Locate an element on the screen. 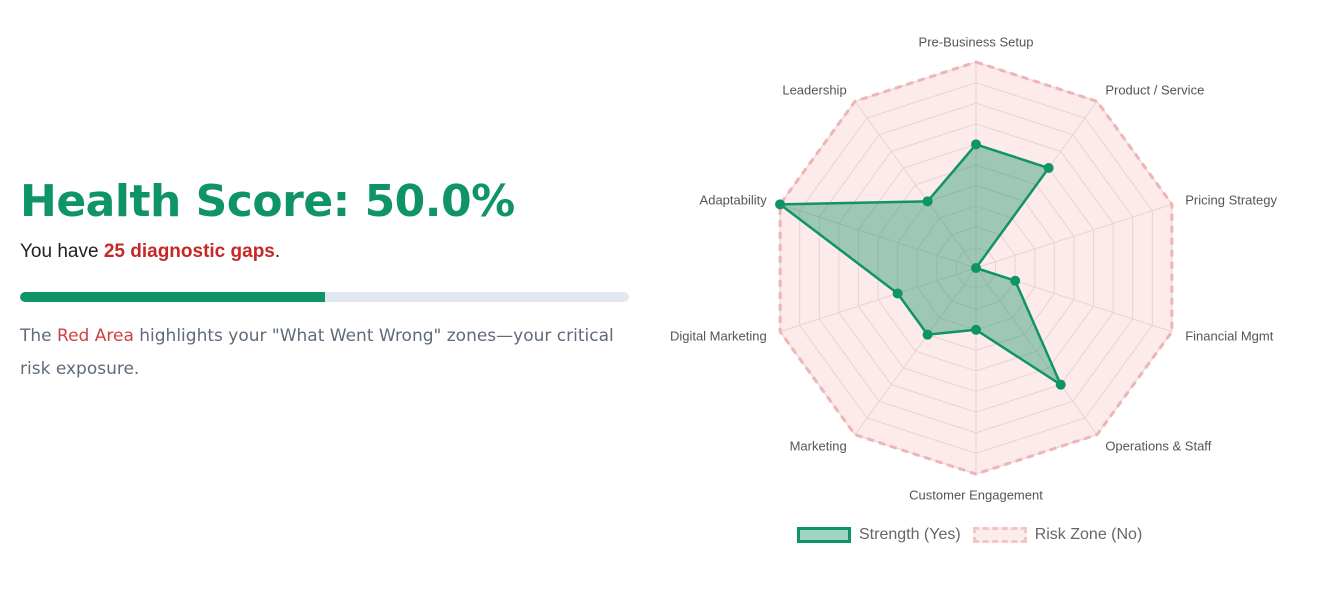 The width and height of the screenshot is (1341, 596). legend-swatch-strength is located at coordinates (824, 535).